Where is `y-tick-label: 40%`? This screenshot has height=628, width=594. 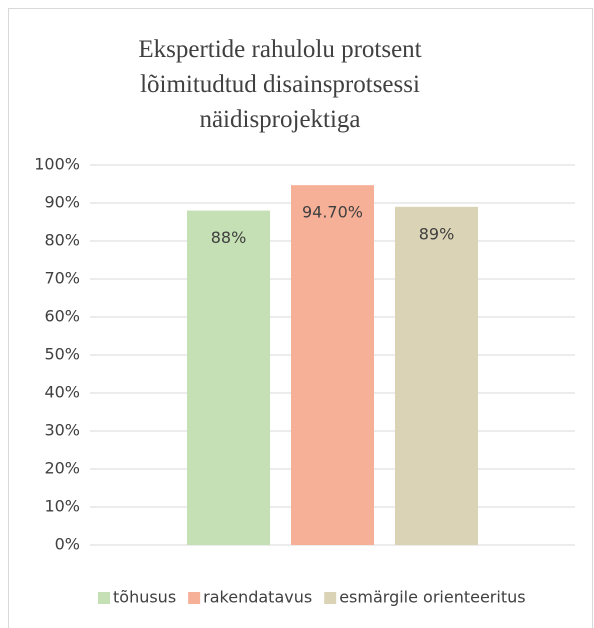
y-tick-label: 40% is located at coordinates (62, 392).